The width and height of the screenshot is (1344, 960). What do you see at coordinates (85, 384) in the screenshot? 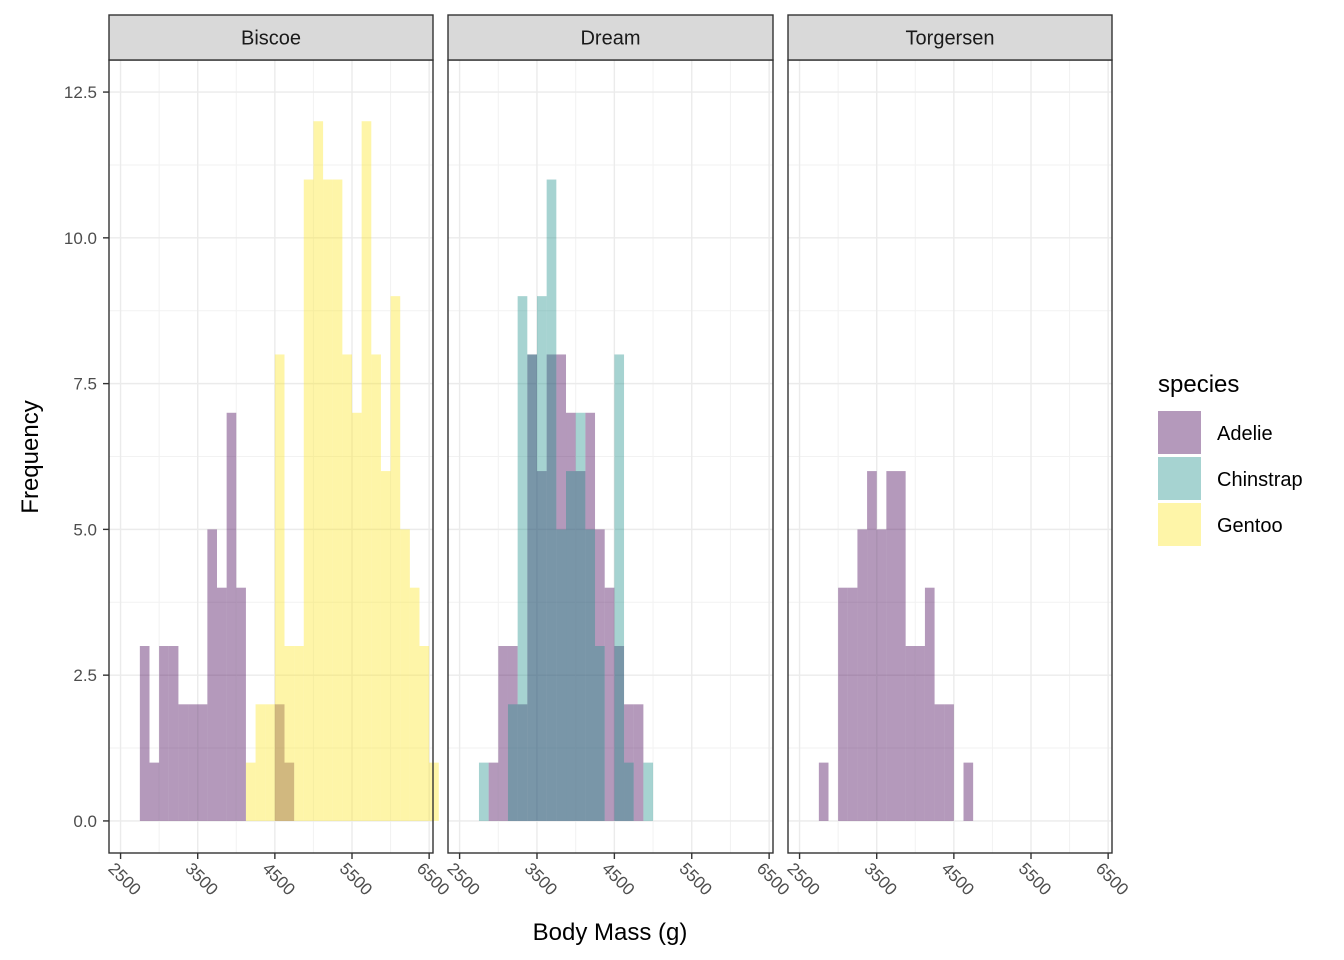
I see `y-tick-label: 7.5` at bounding box center [85, 384].